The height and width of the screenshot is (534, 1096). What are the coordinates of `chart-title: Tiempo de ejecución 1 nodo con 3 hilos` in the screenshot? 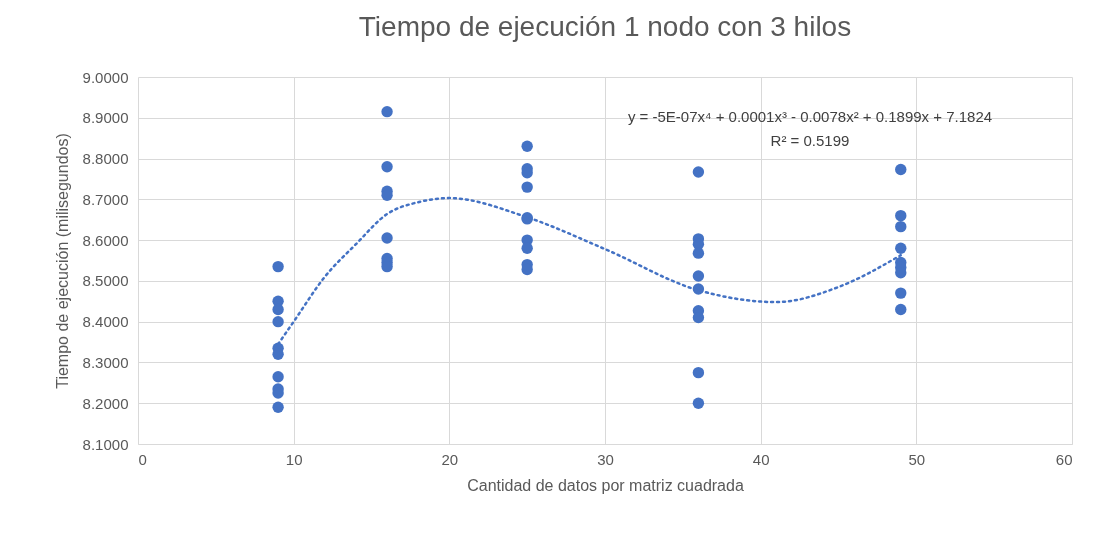 It's located at (605, 26).